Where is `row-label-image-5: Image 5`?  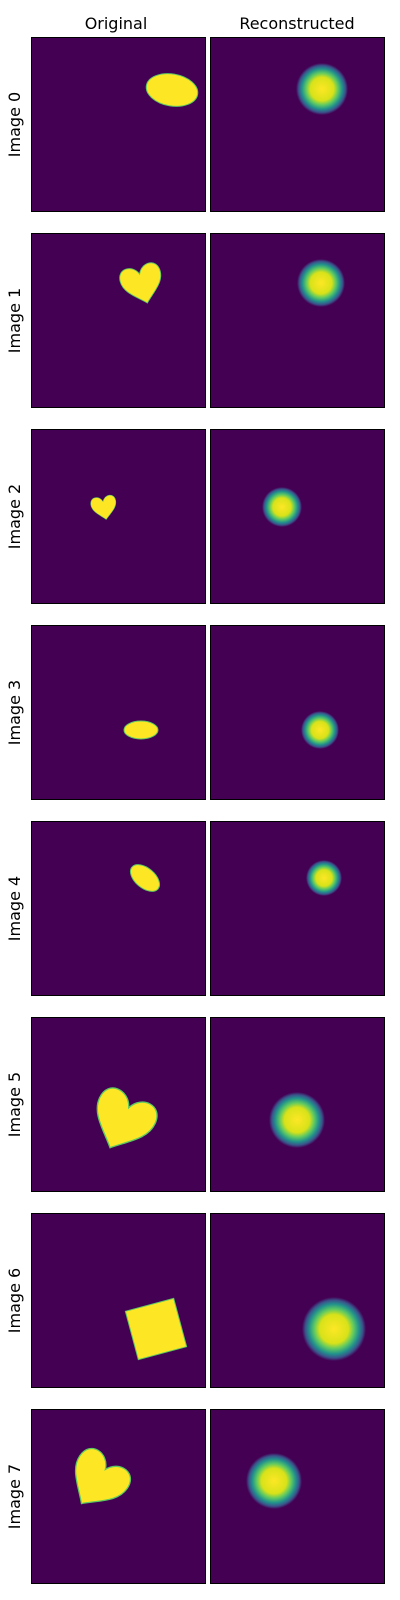 row-label-image-5: Image 5 is located at coordinates (14, 1104).